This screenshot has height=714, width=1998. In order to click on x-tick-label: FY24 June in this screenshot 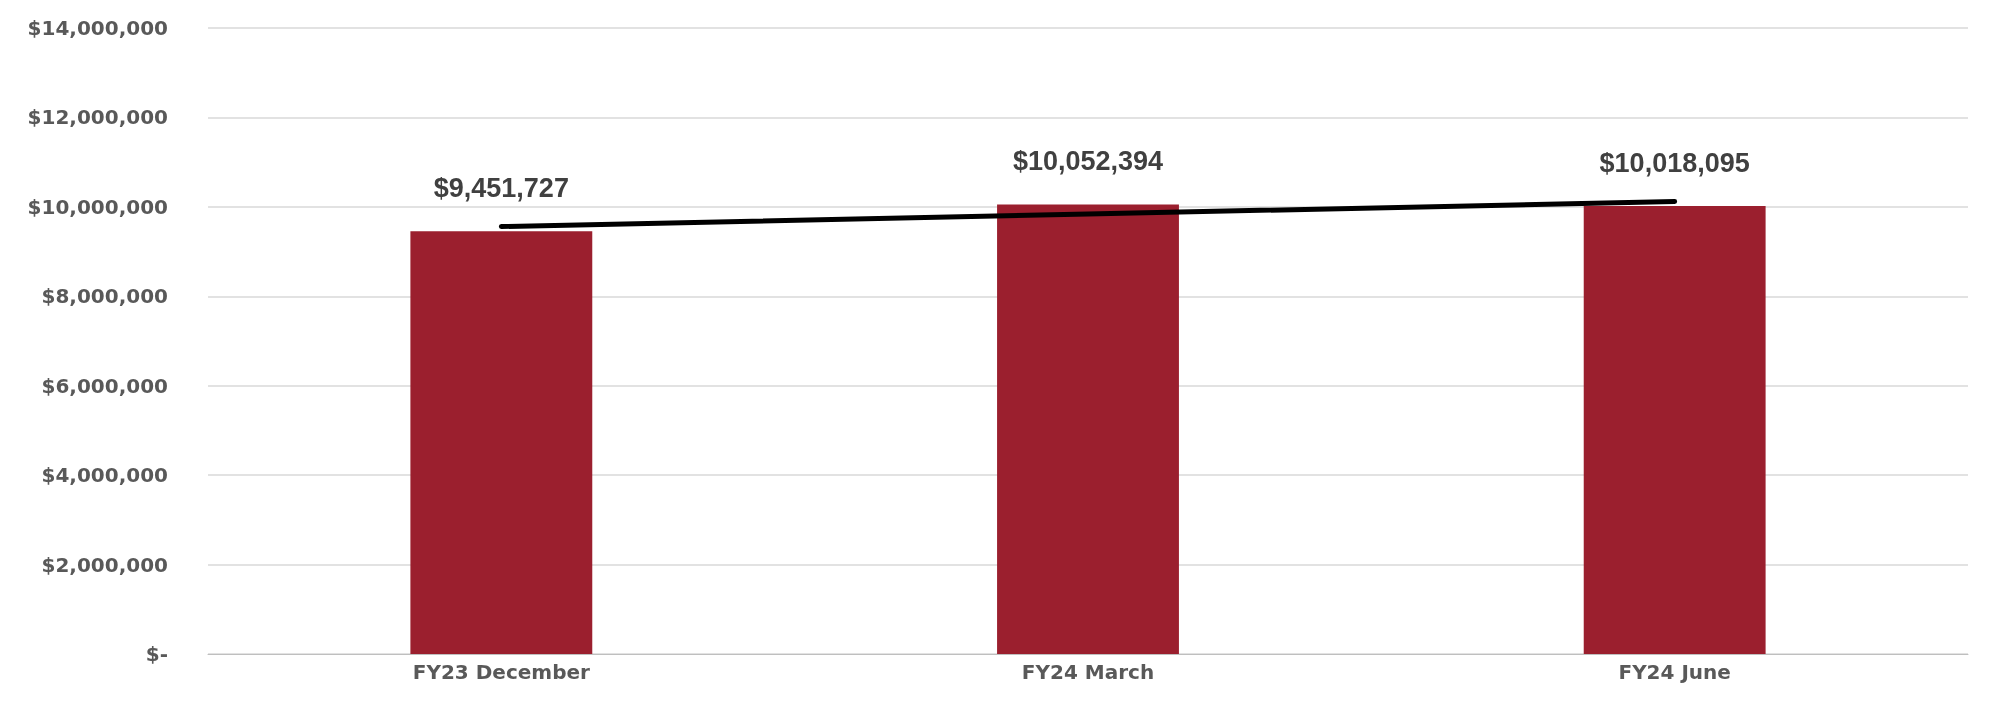, I will do `click(1674, 672)`.